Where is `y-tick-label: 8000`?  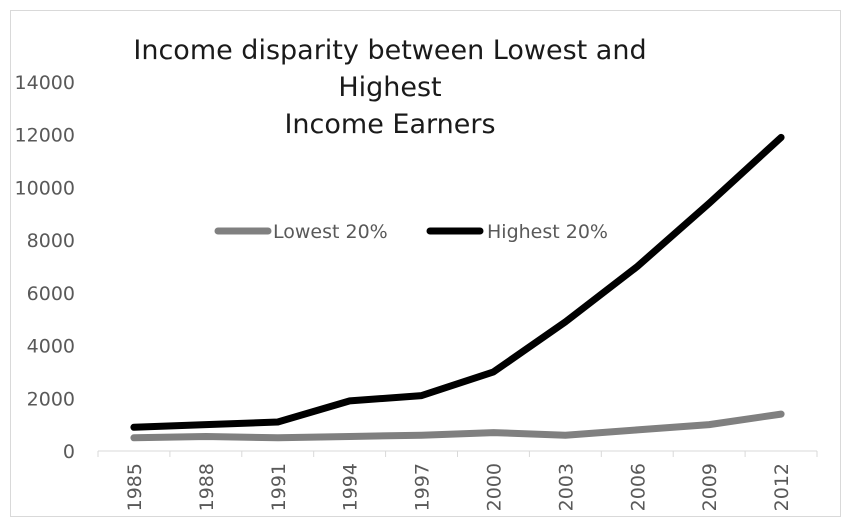 y-tick-label: 8000 is located at coordinates (51, 241).